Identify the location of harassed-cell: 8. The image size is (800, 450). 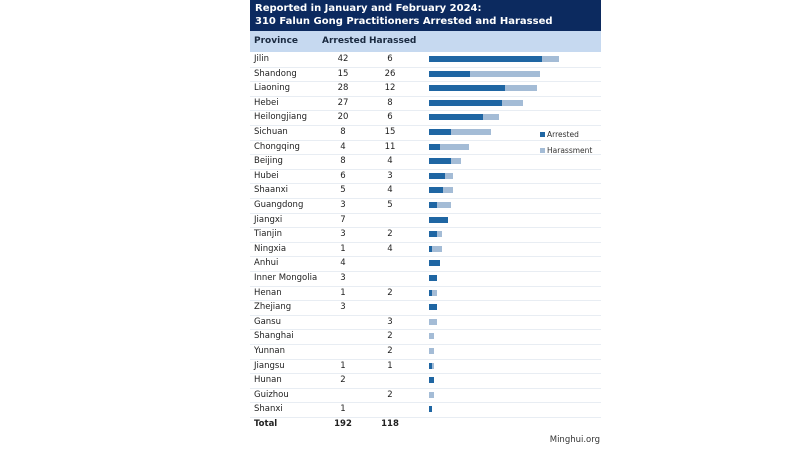
(390, 102).